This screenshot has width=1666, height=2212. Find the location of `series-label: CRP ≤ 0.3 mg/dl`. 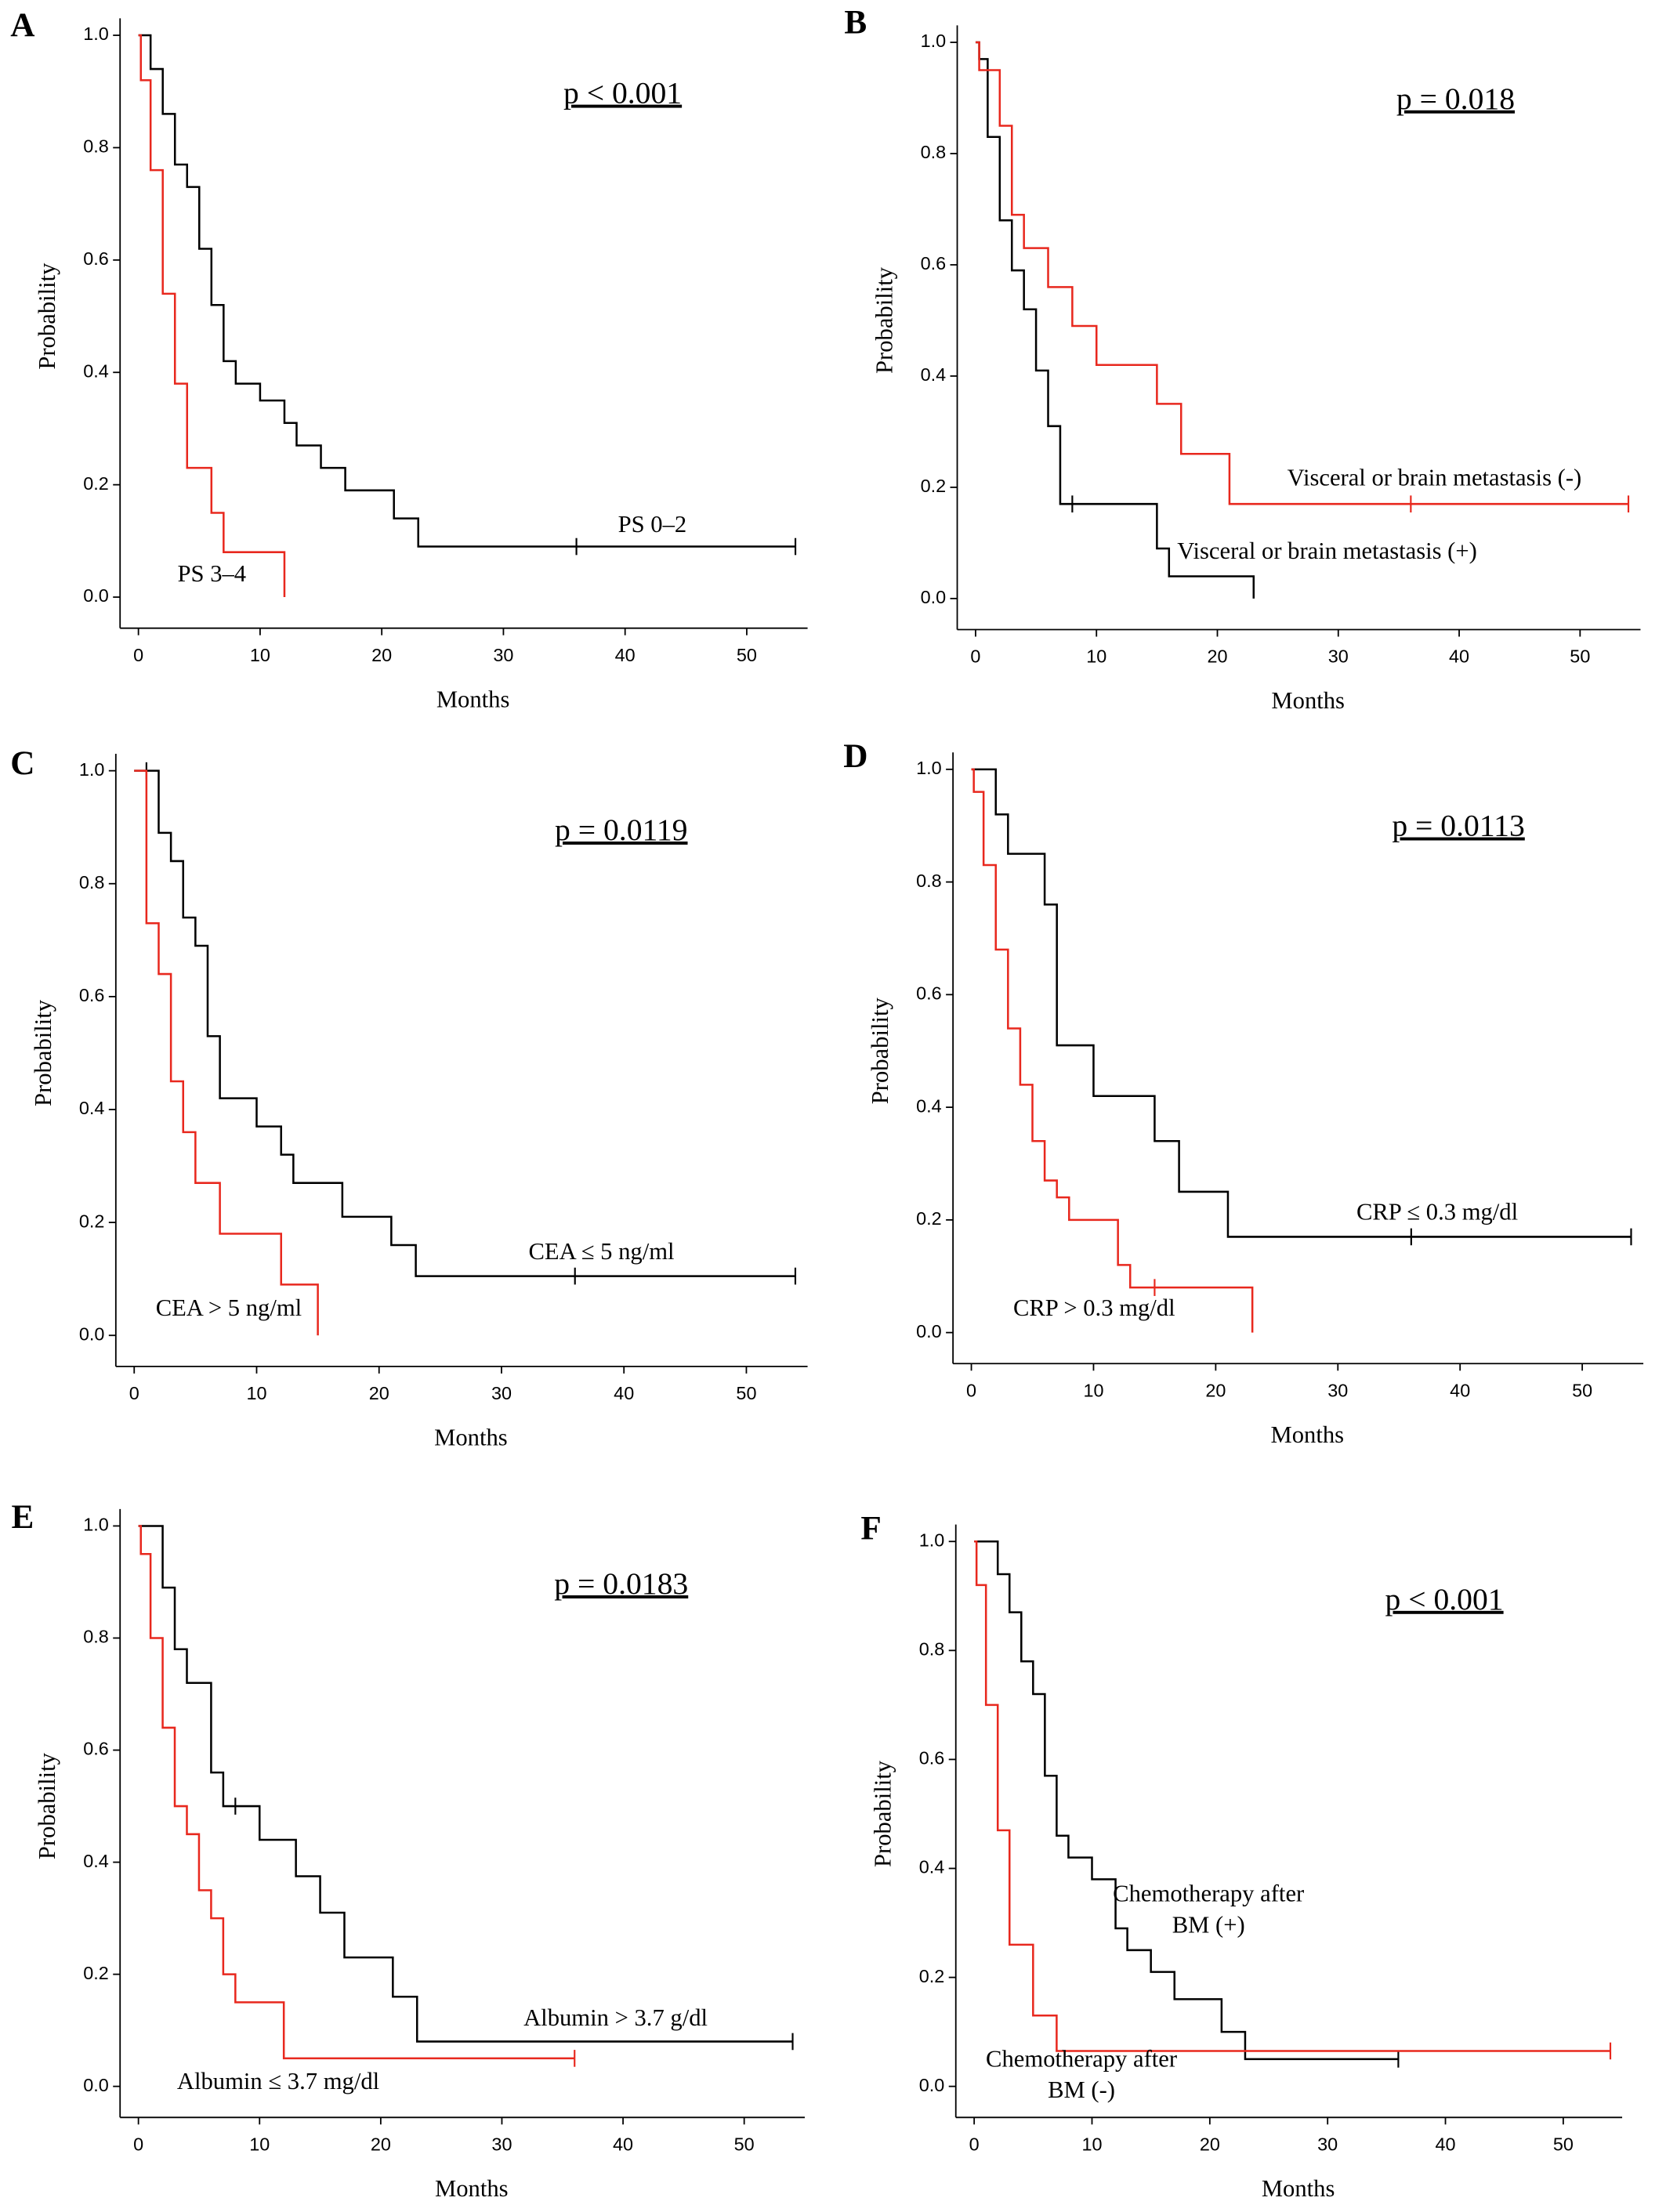

series-label: CRP ≤ 0.3 mg/dl is located at coordinates (1437, 1211).